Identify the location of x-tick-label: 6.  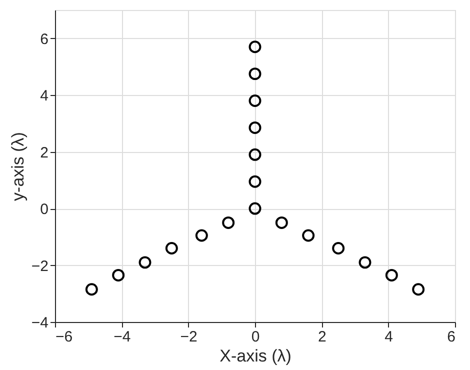
(451, 337).